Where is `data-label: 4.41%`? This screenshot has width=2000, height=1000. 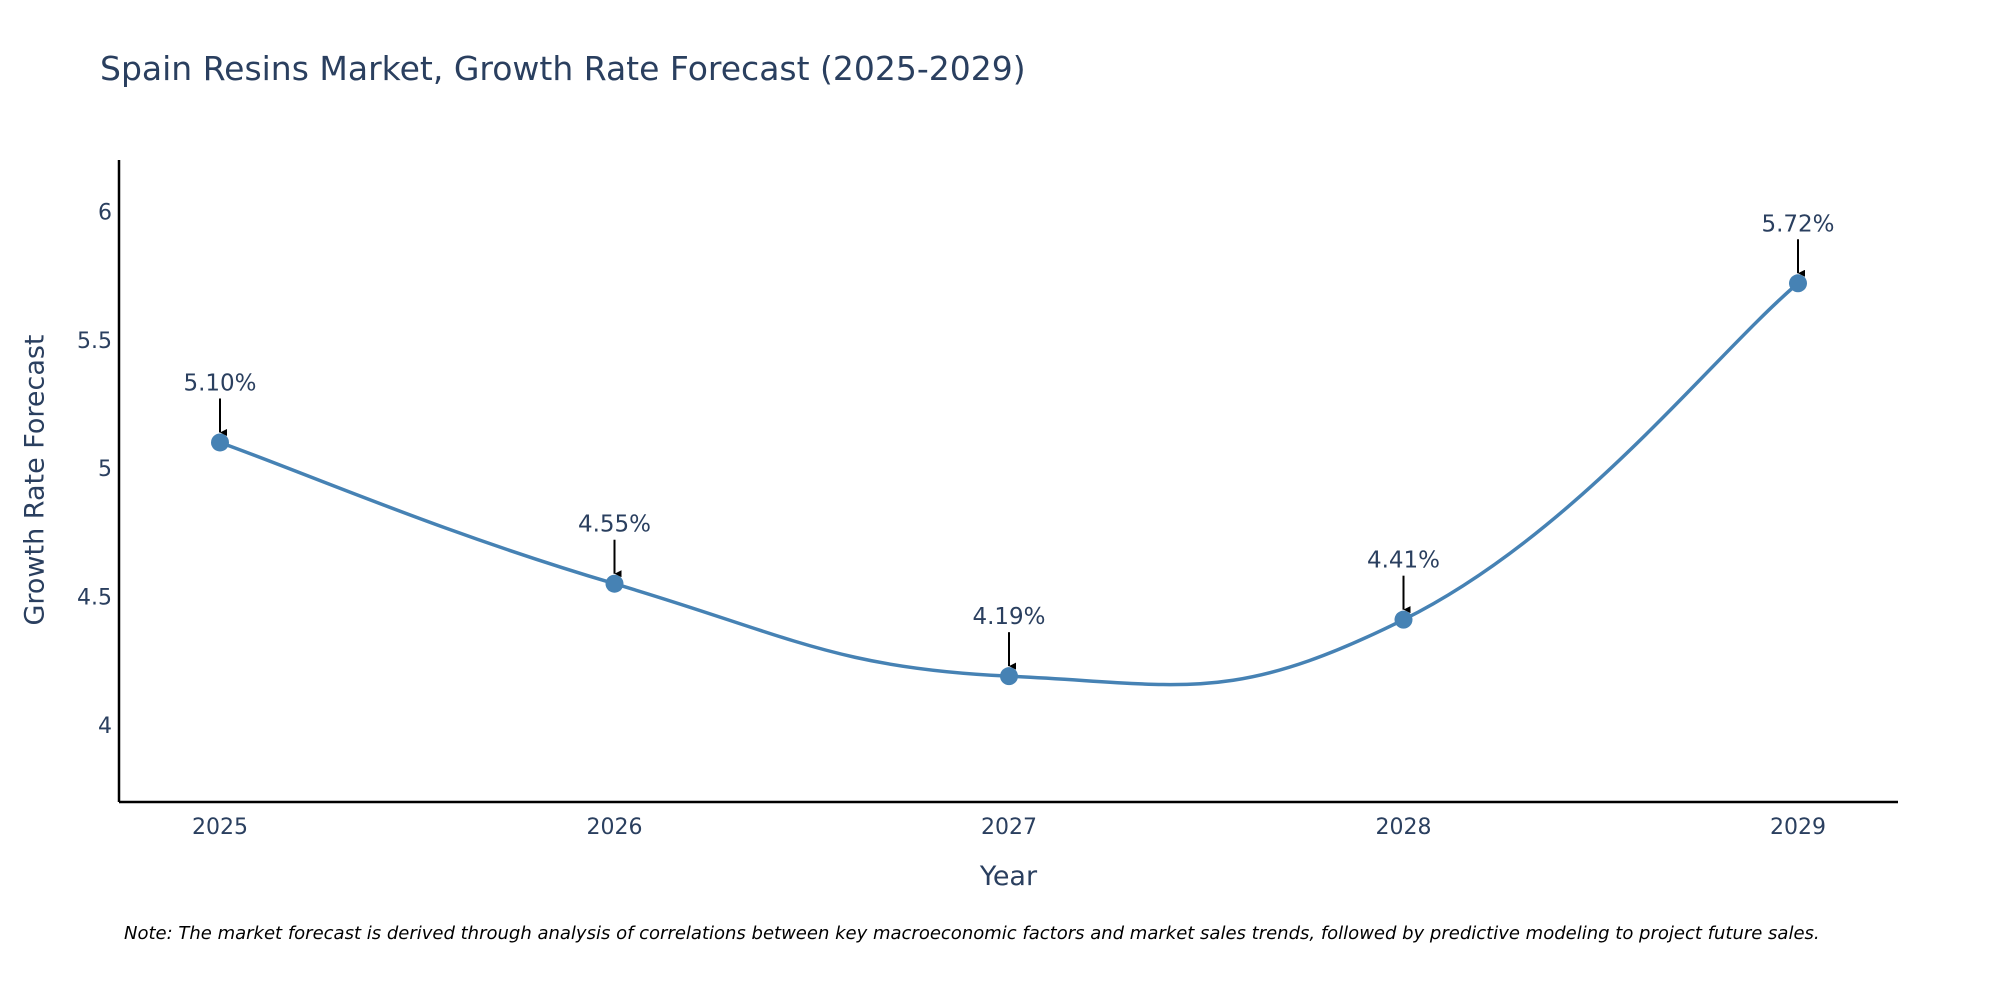
data-label: 4.41% is located at coordinates (1403, 561).